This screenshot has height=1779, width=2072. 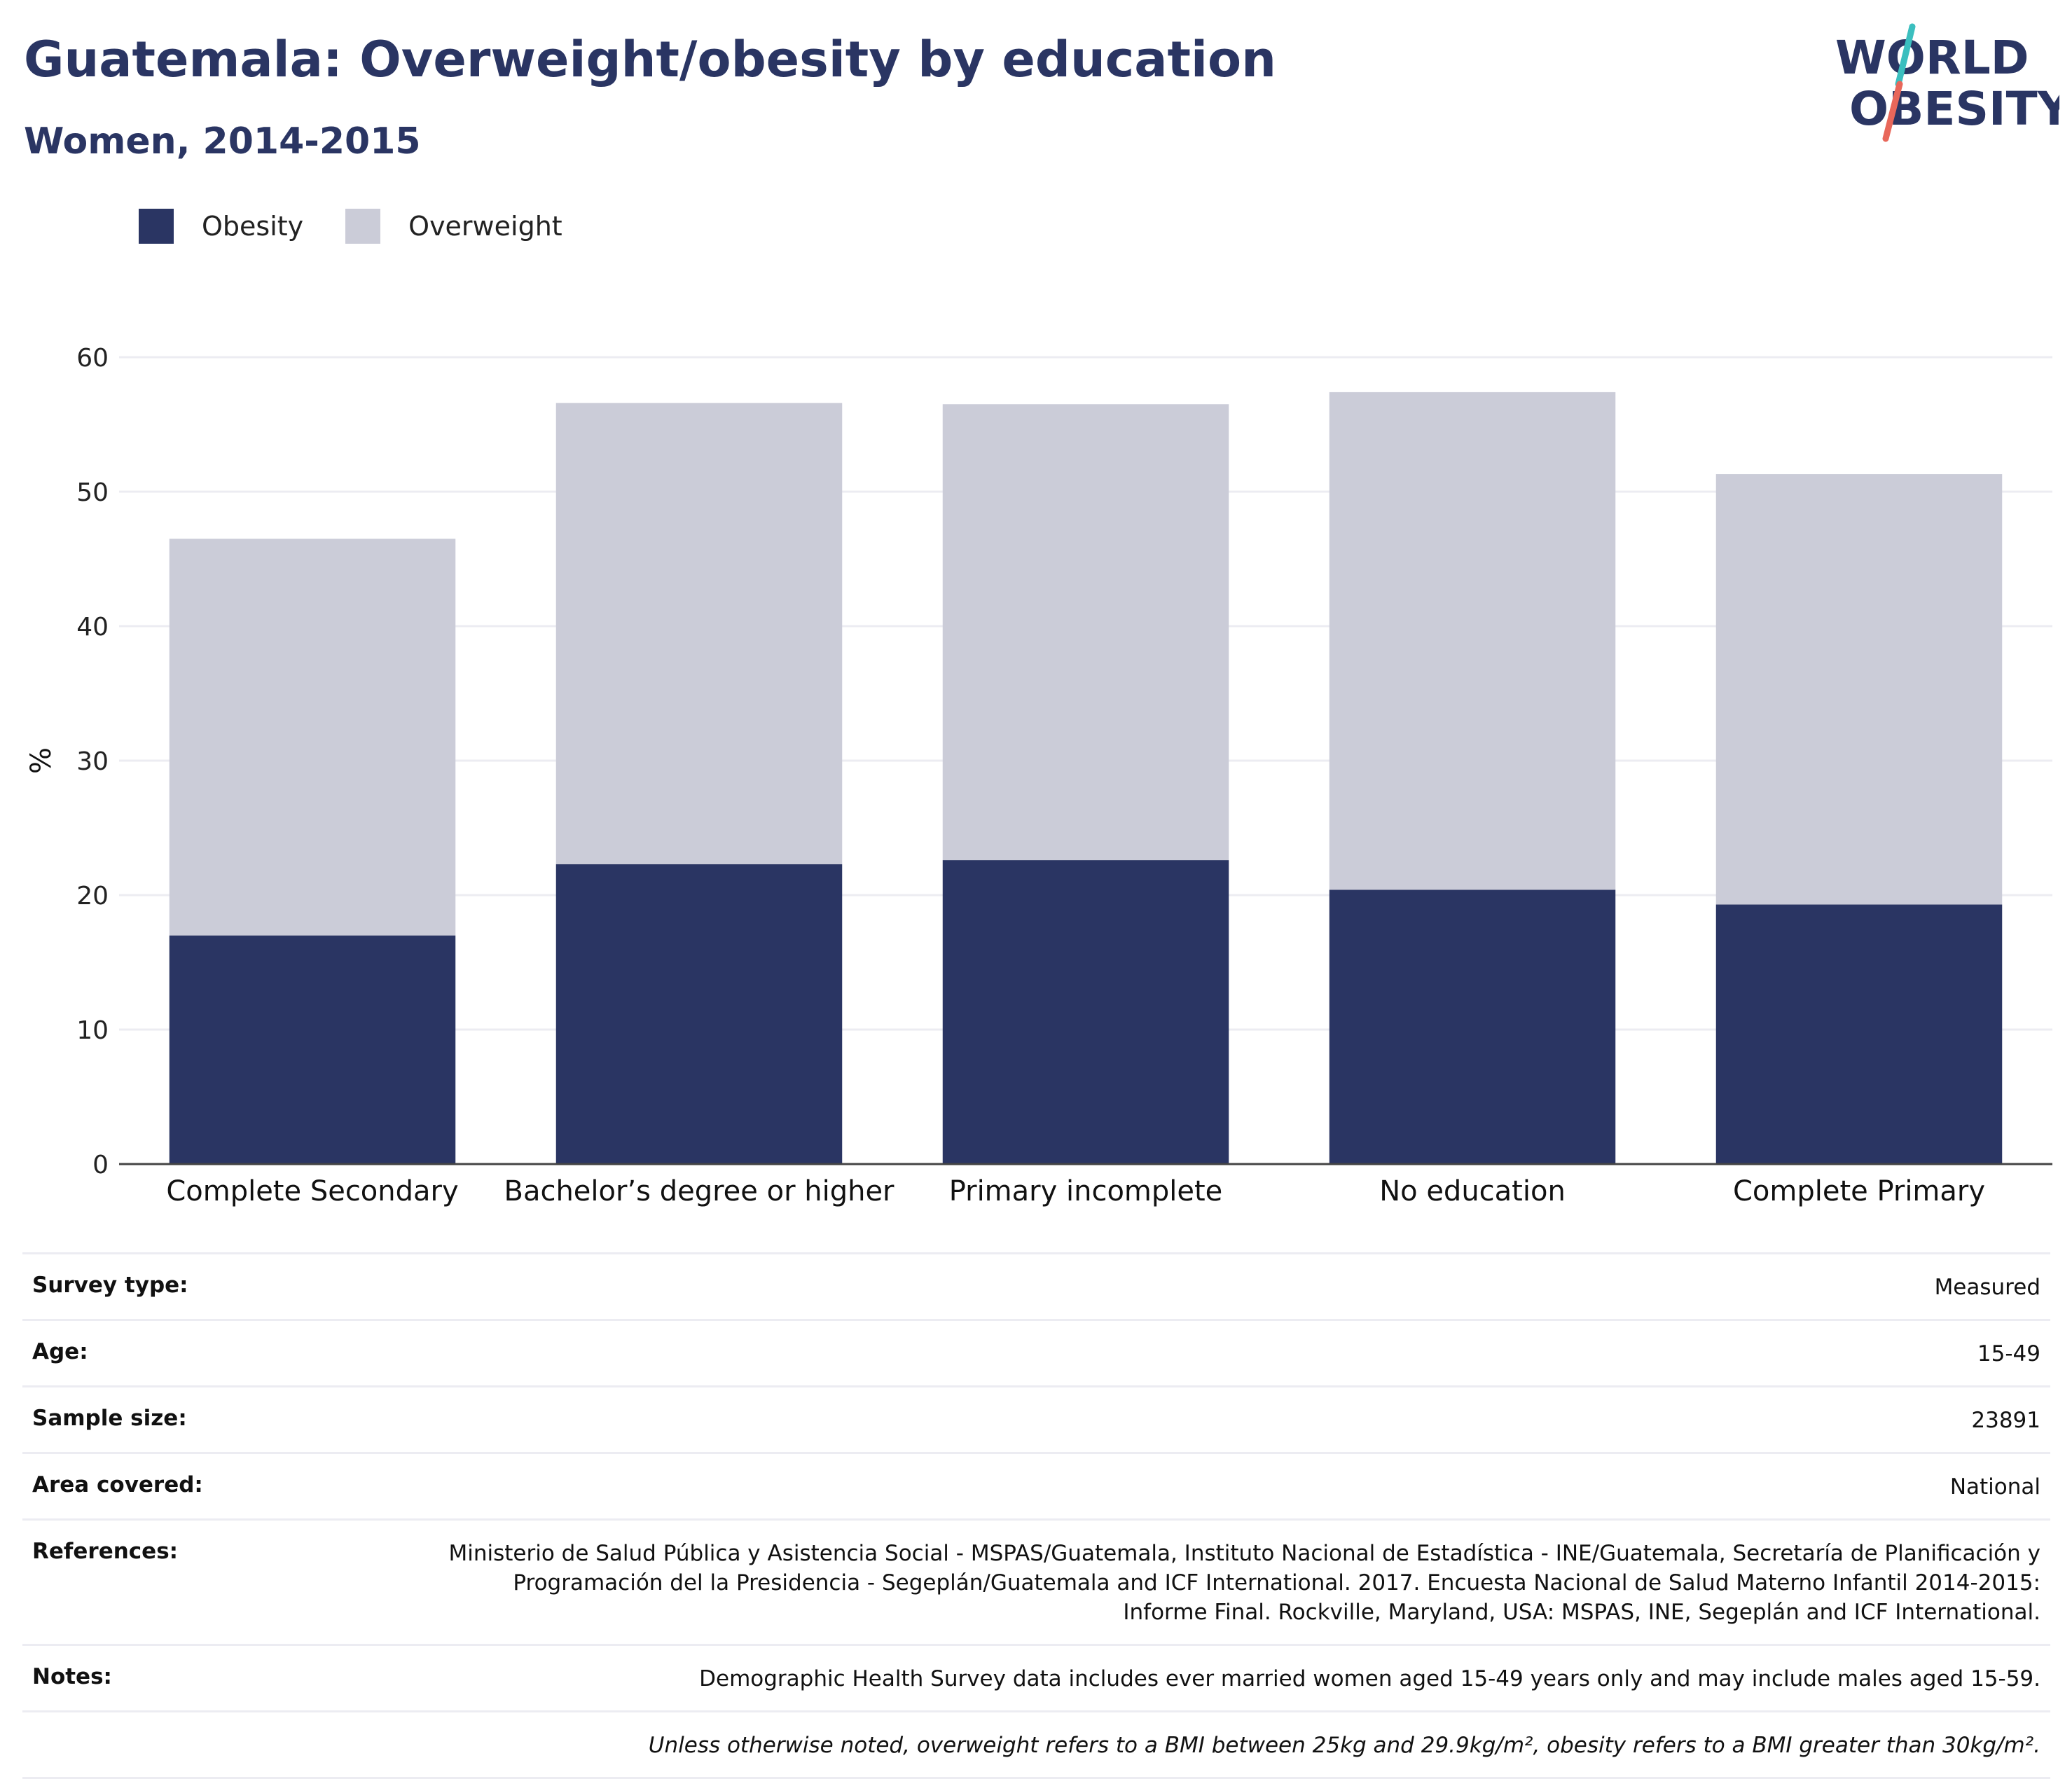 What do you see at coordinates (2008, 1354) in the screenshot?
I see `info-value: 15-49` at bounding box center [2008, 1354].